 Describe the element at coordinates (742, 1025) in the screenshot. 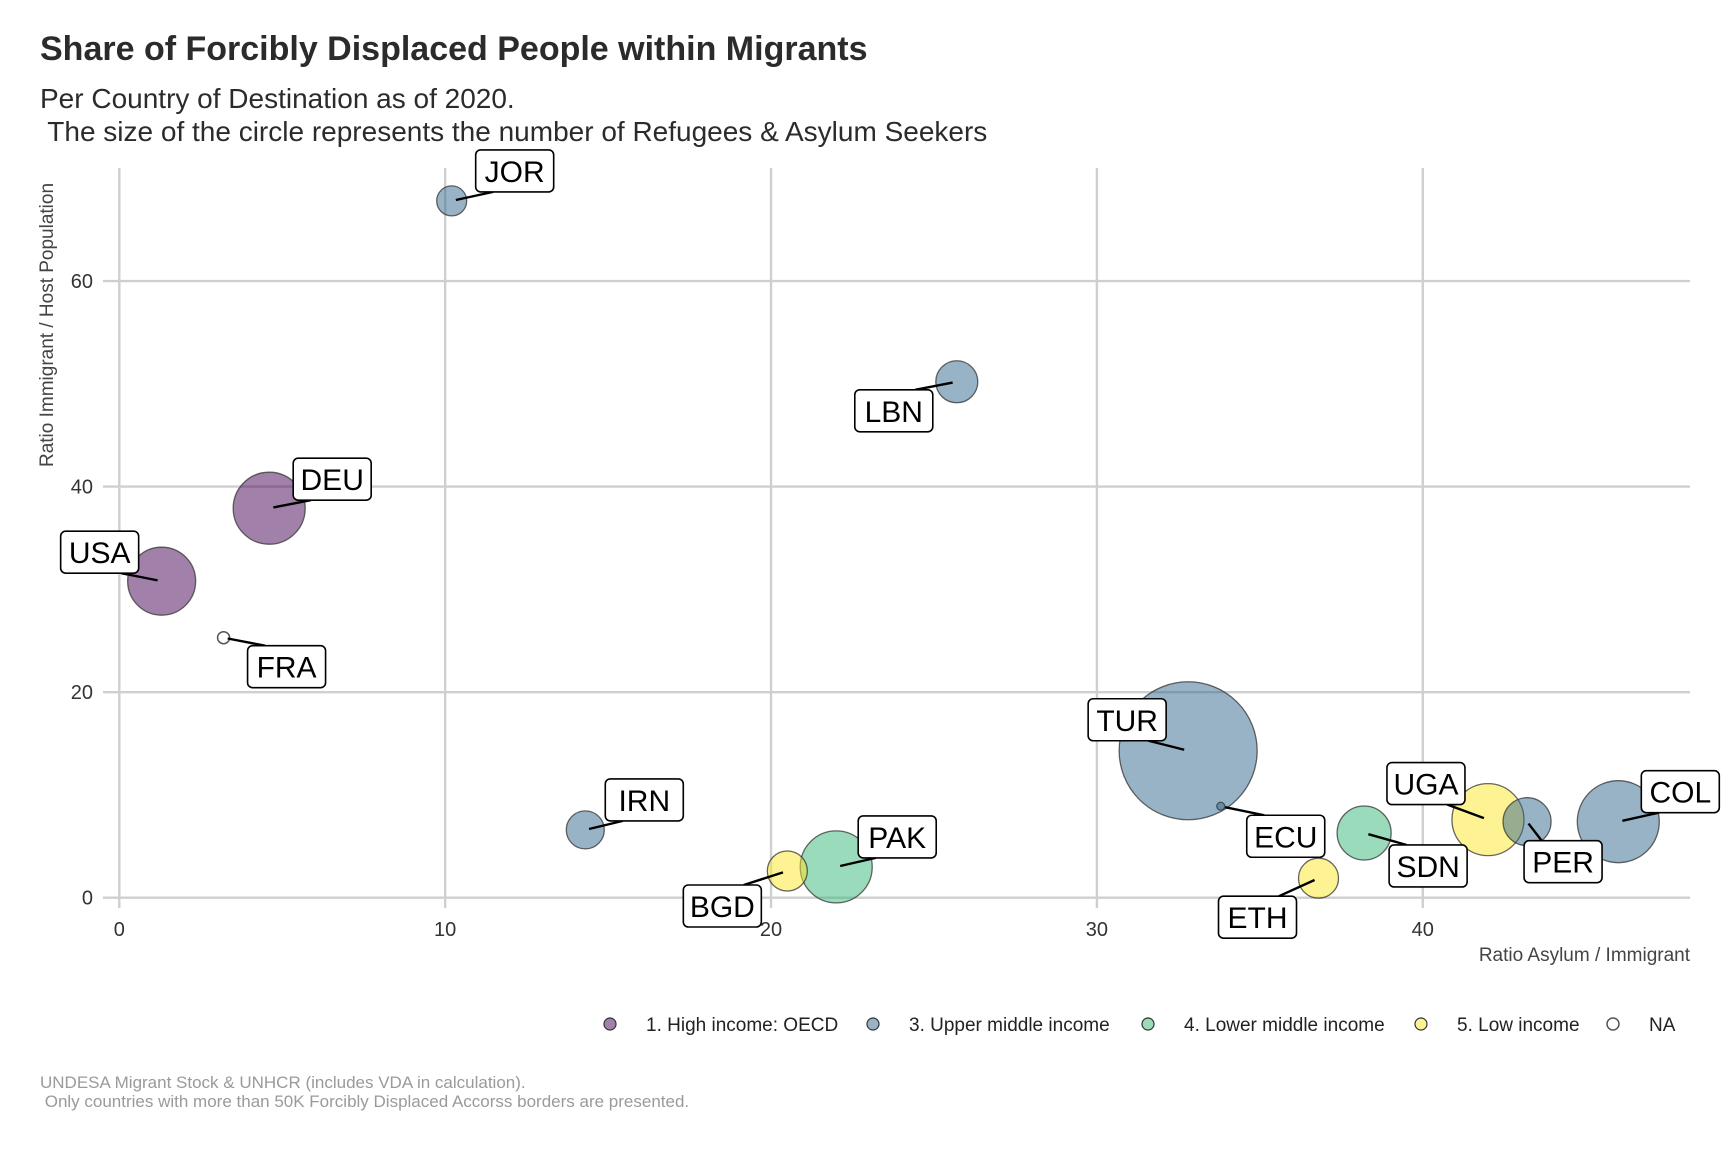

I see `legend-label: 1. High income: OECD` at that location.